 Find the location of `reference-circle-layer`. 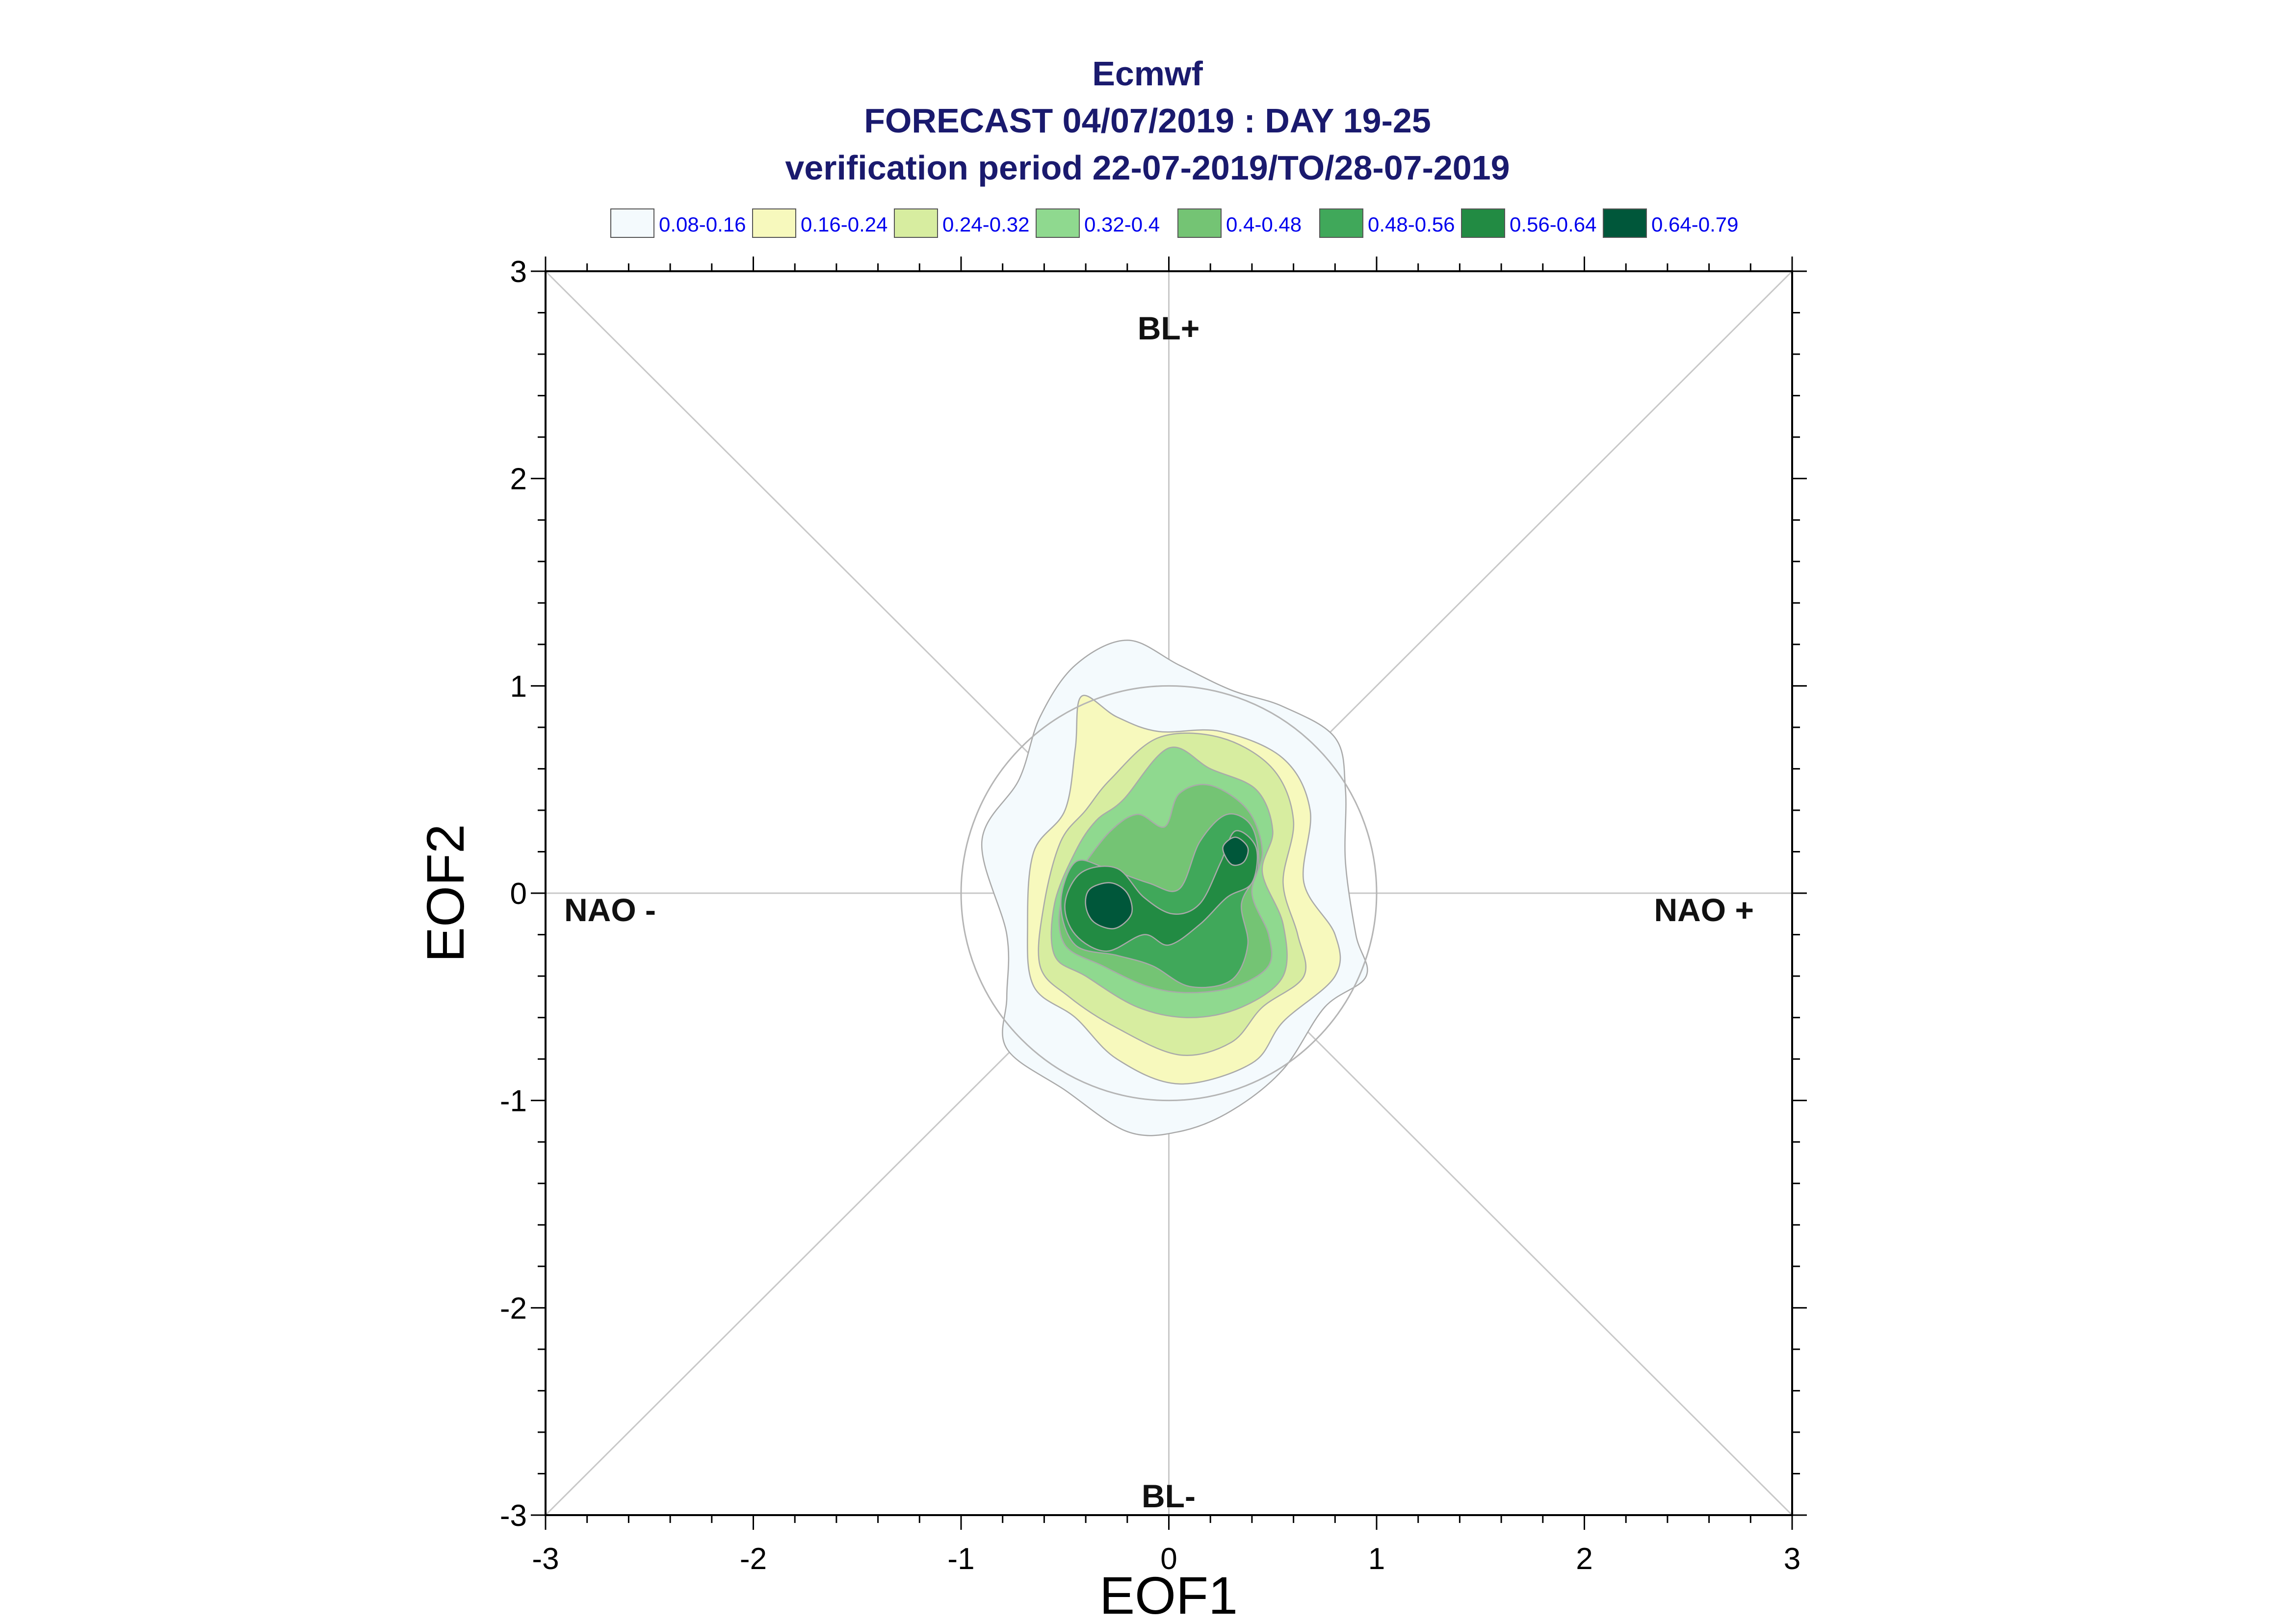

reference-circle-layer is located at coordinates (1169, 893).